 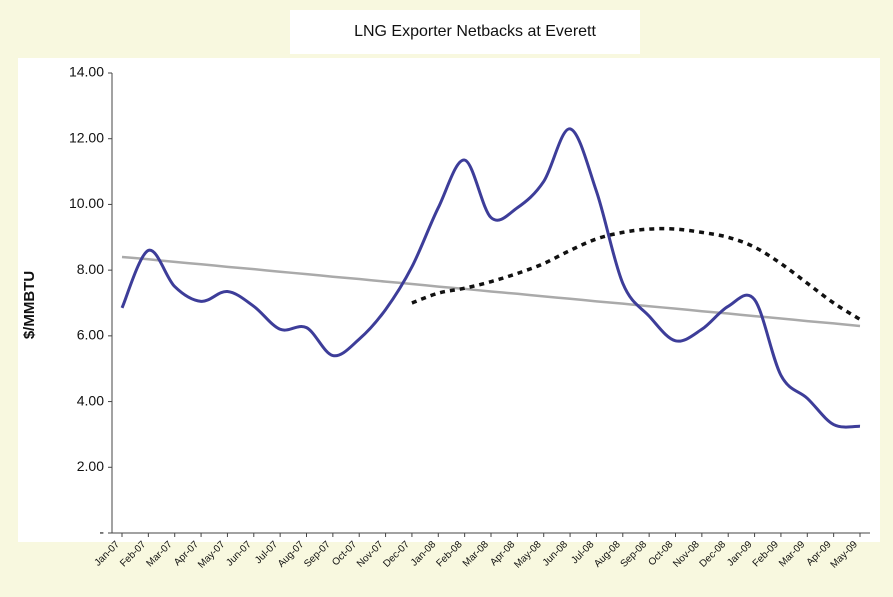 I want to click on title-box, so click(x=465, y=32).